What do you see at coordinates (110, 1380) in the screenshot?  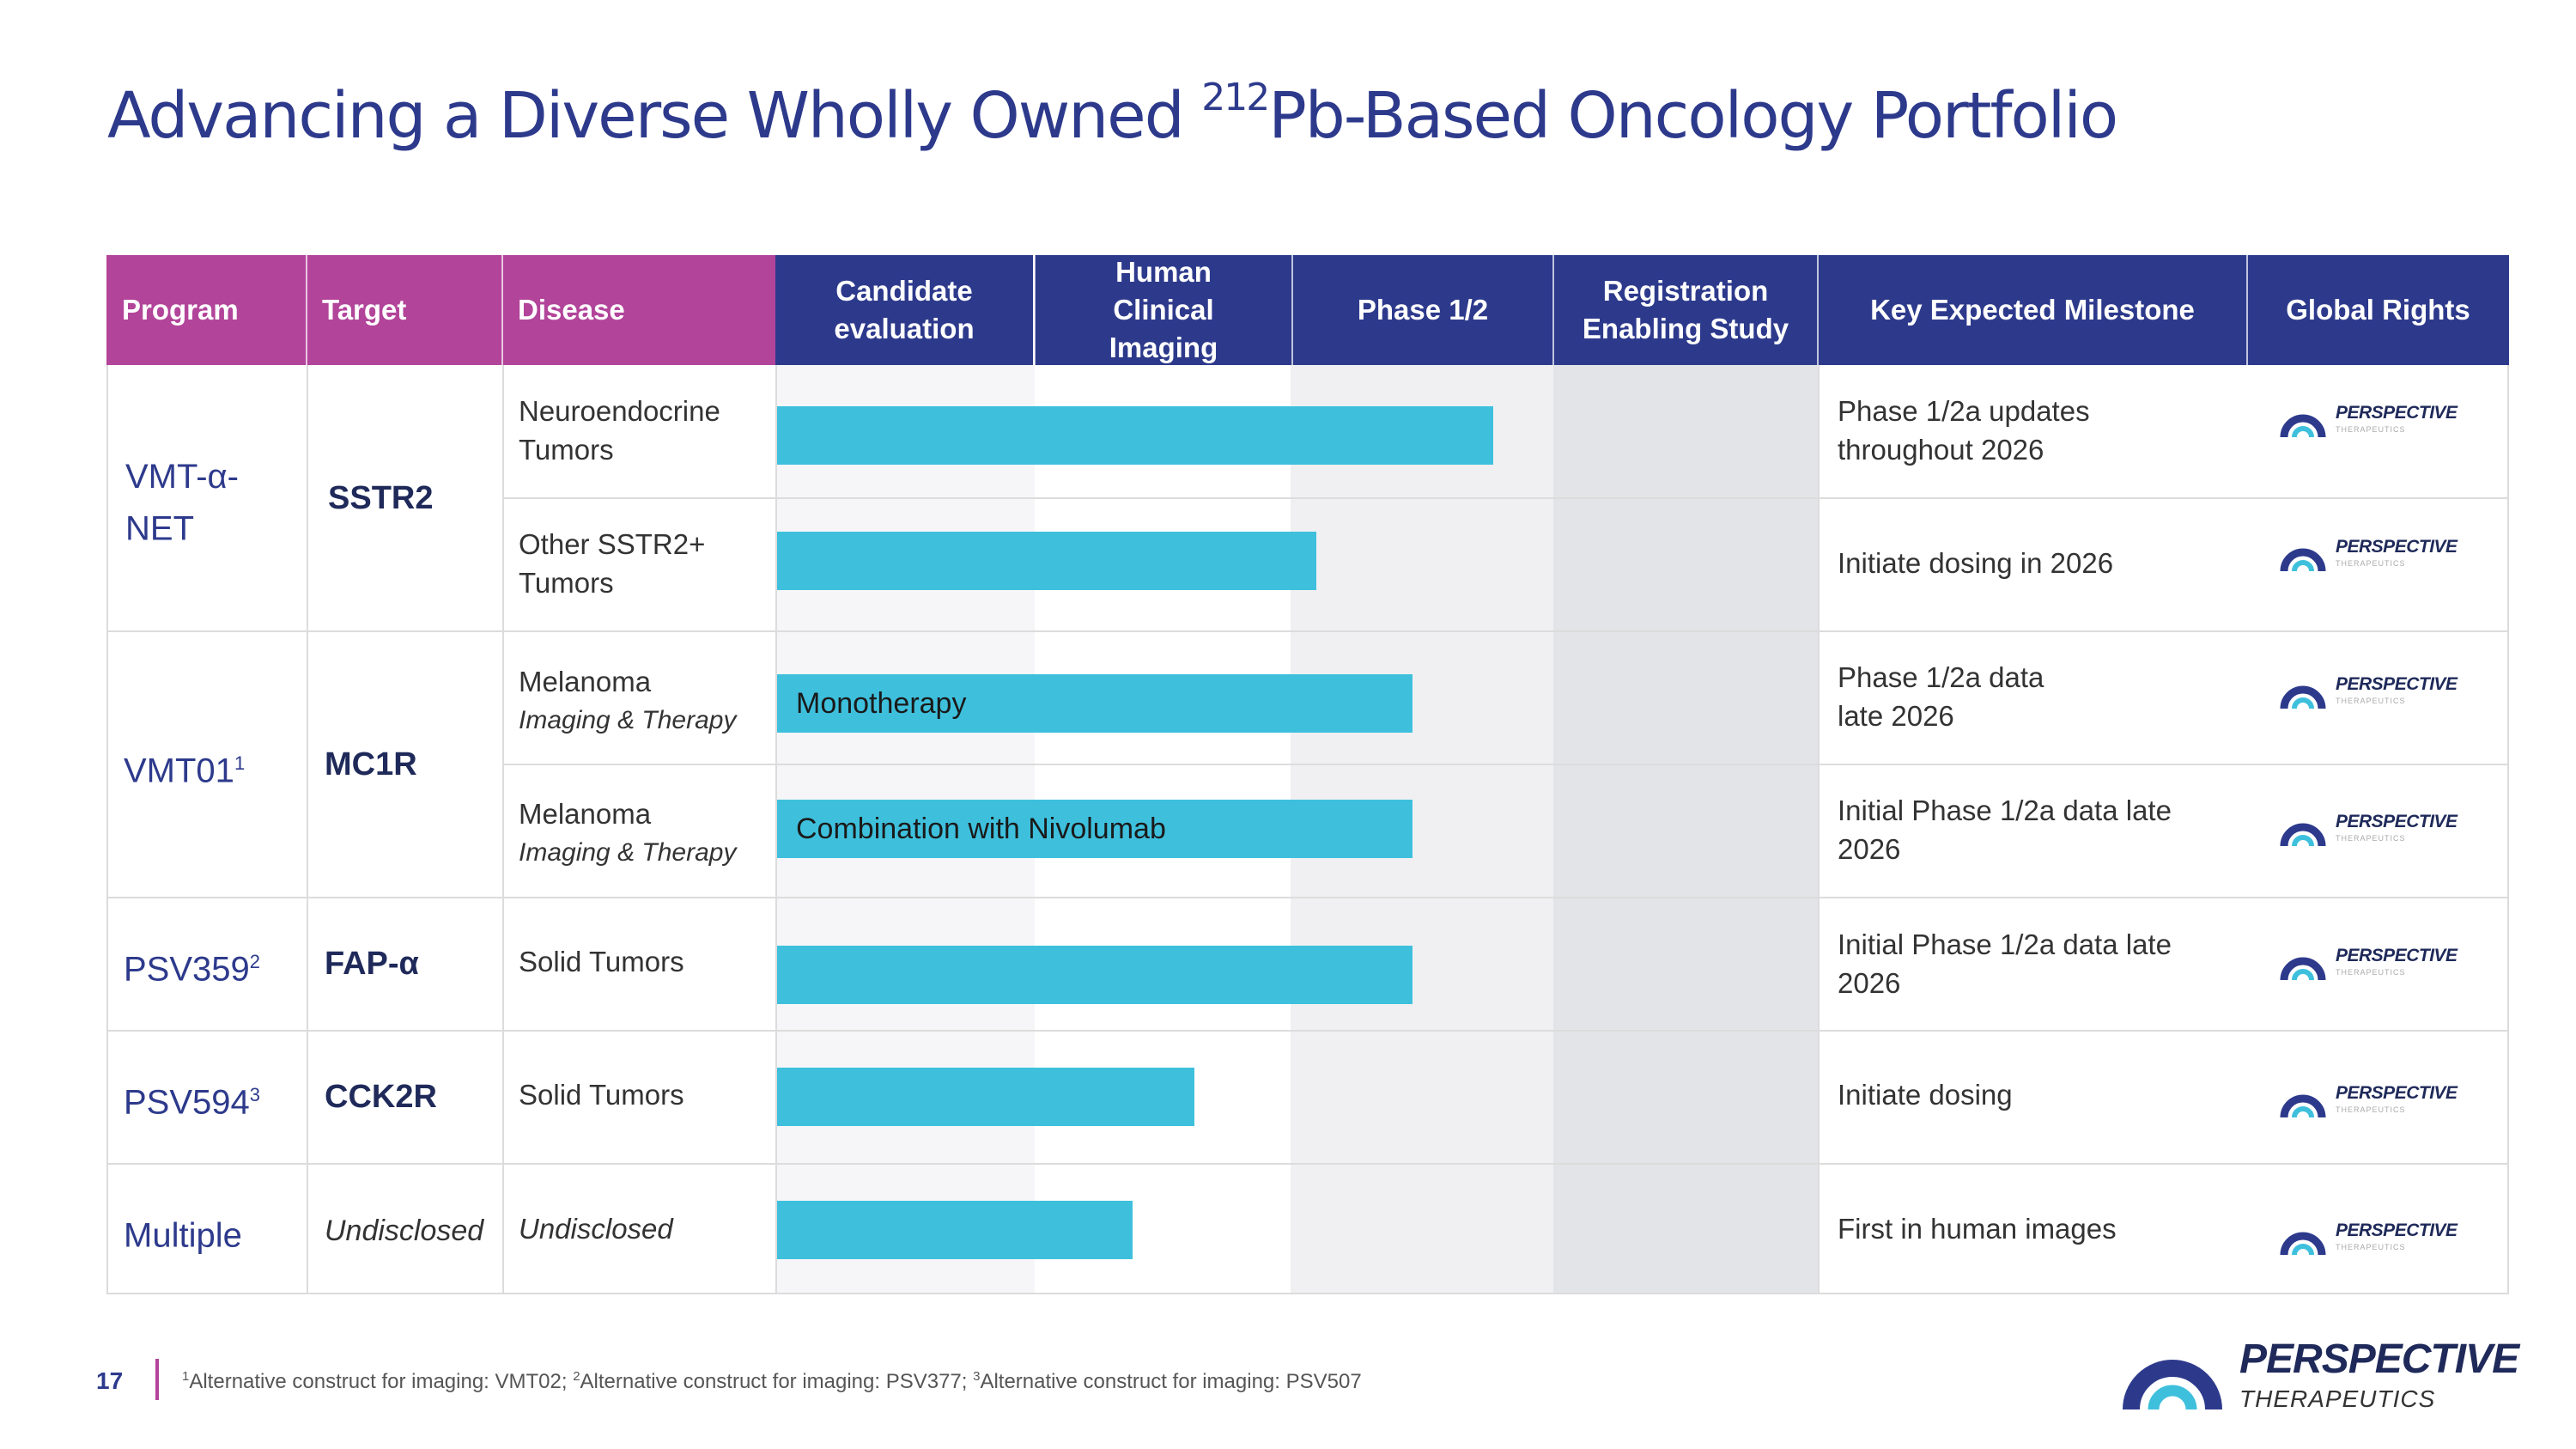 I see `page-number: 17` at bounding box center [110, 1380].